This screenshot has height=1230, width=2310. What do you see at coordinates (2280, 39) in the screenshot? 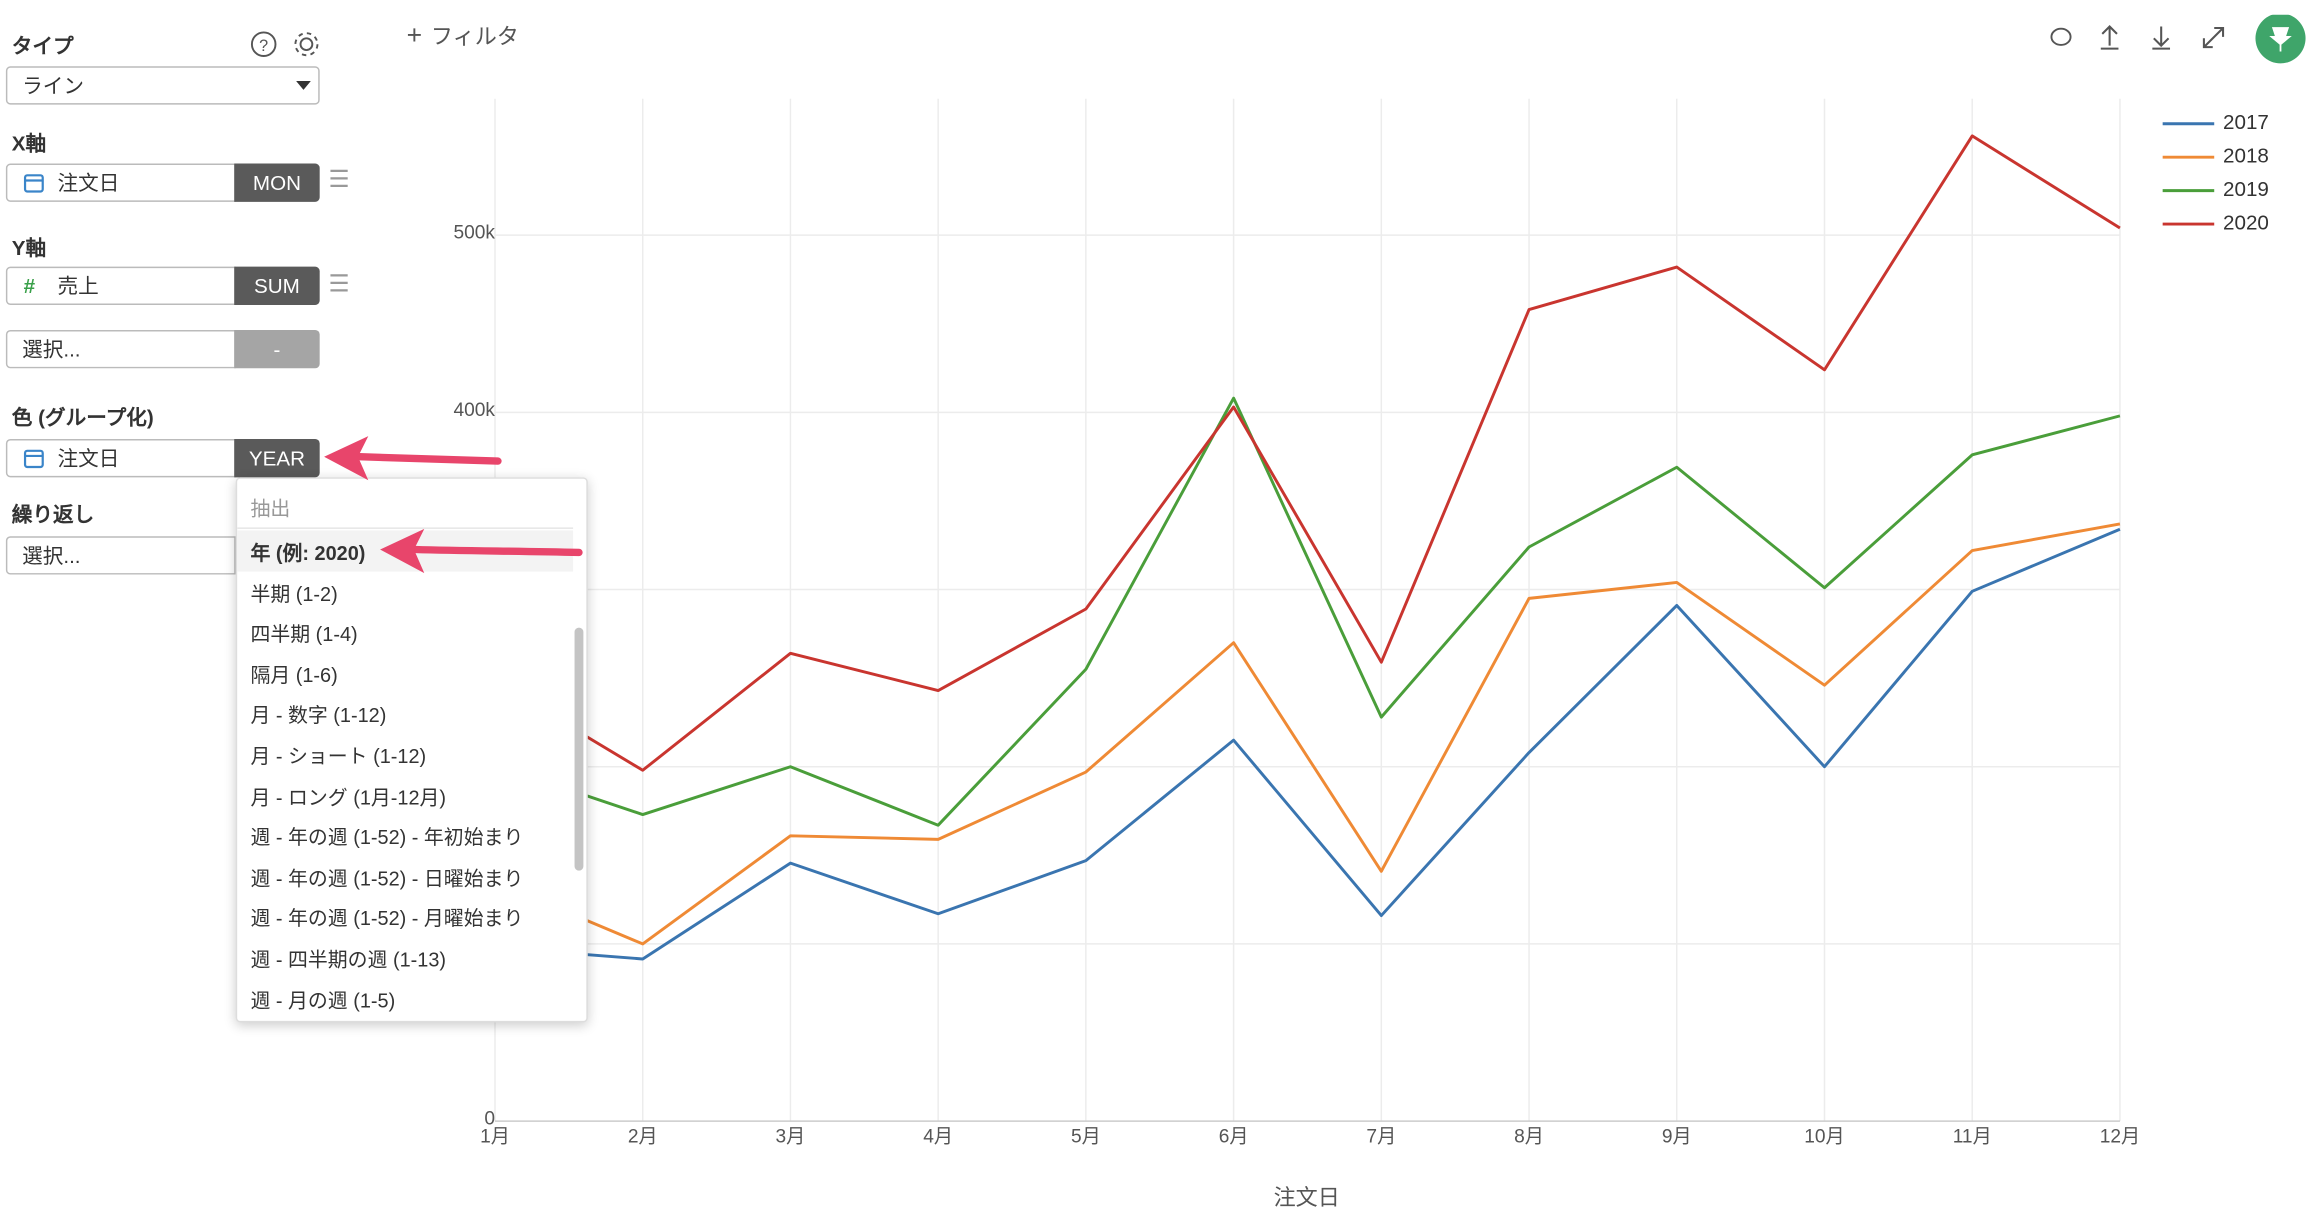
I see `pin-icon` at bounding box center [2280, 39].